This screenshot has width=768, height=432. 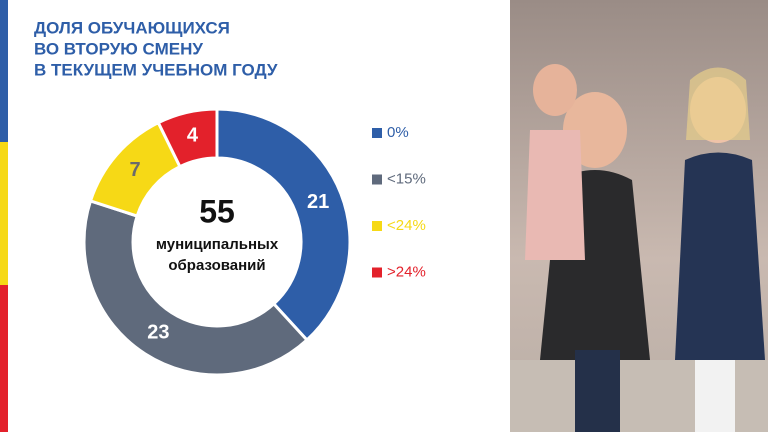 I want to click on legend-label: <15%, so click(x=406, y=178).